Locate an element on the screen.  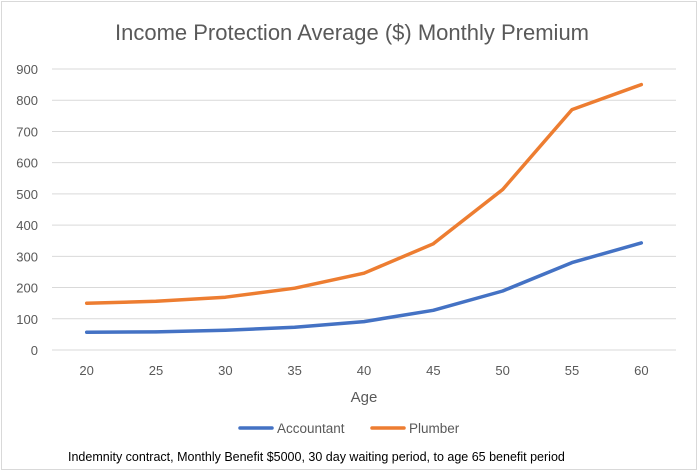
x-tick-label: 45 is located at coordinates (433, 370).